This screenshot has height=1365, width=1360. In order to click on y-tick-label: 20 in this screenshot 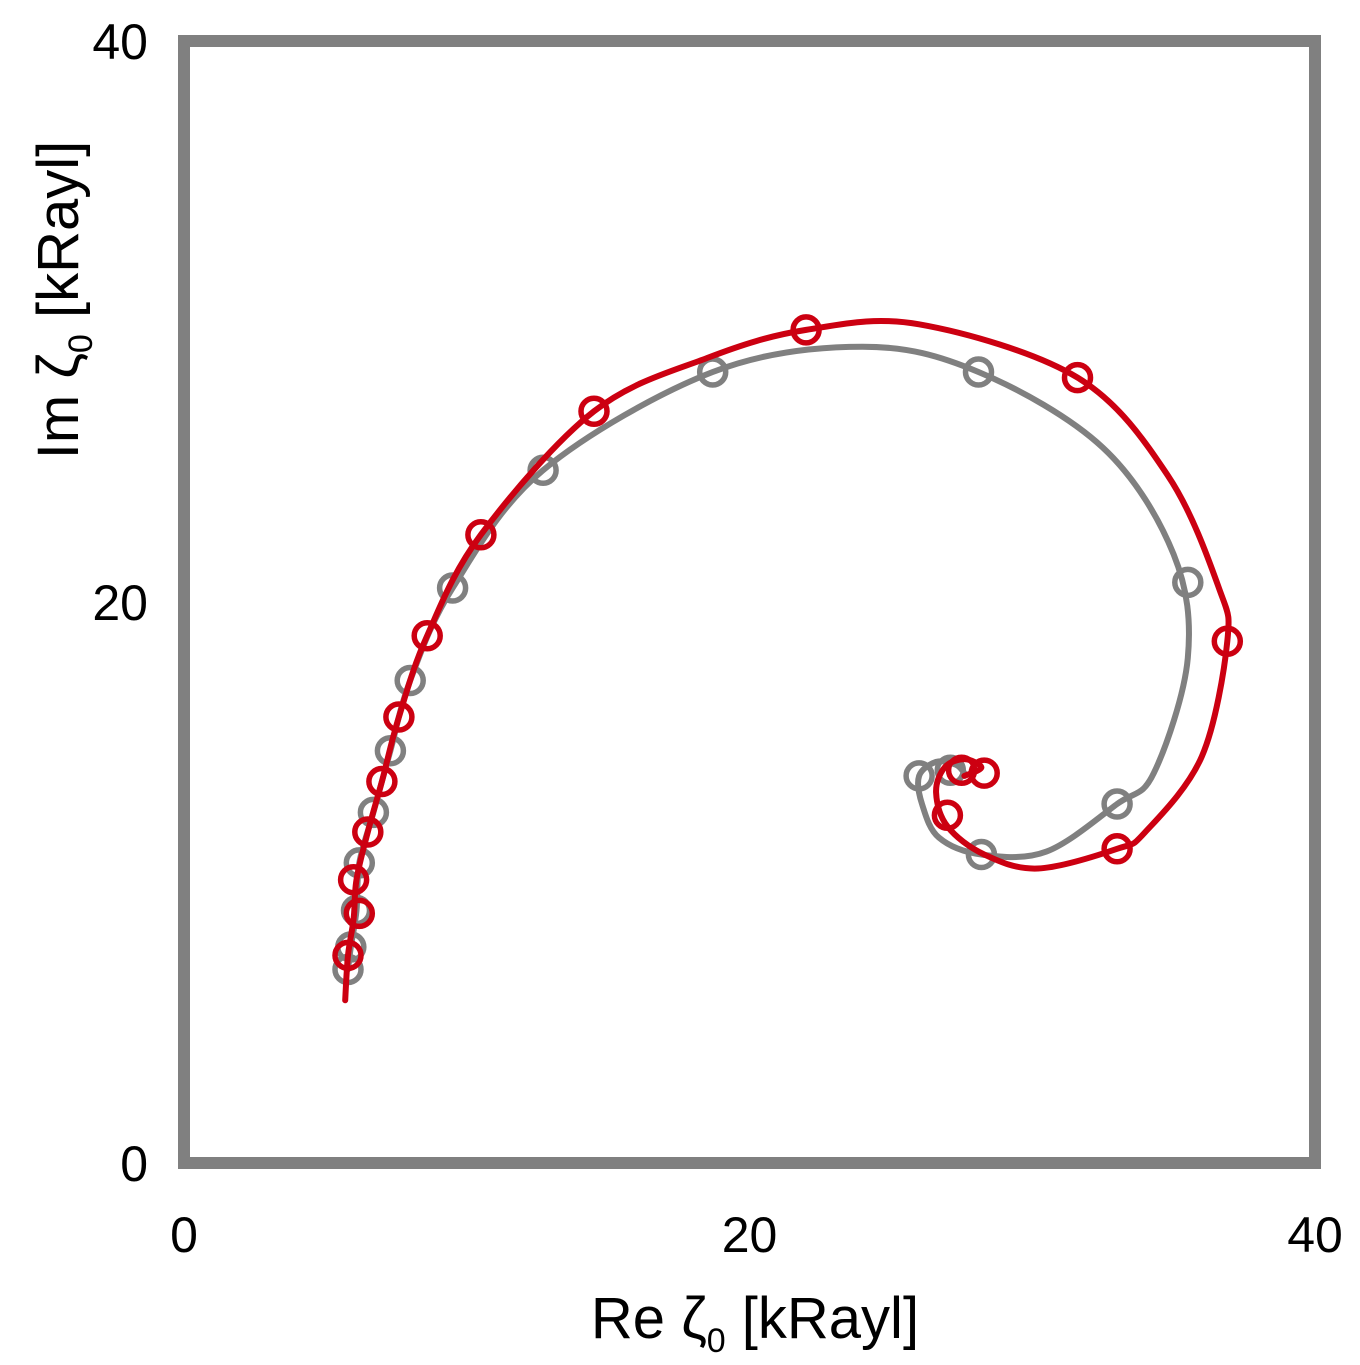, I will do `click(120, 603)`.